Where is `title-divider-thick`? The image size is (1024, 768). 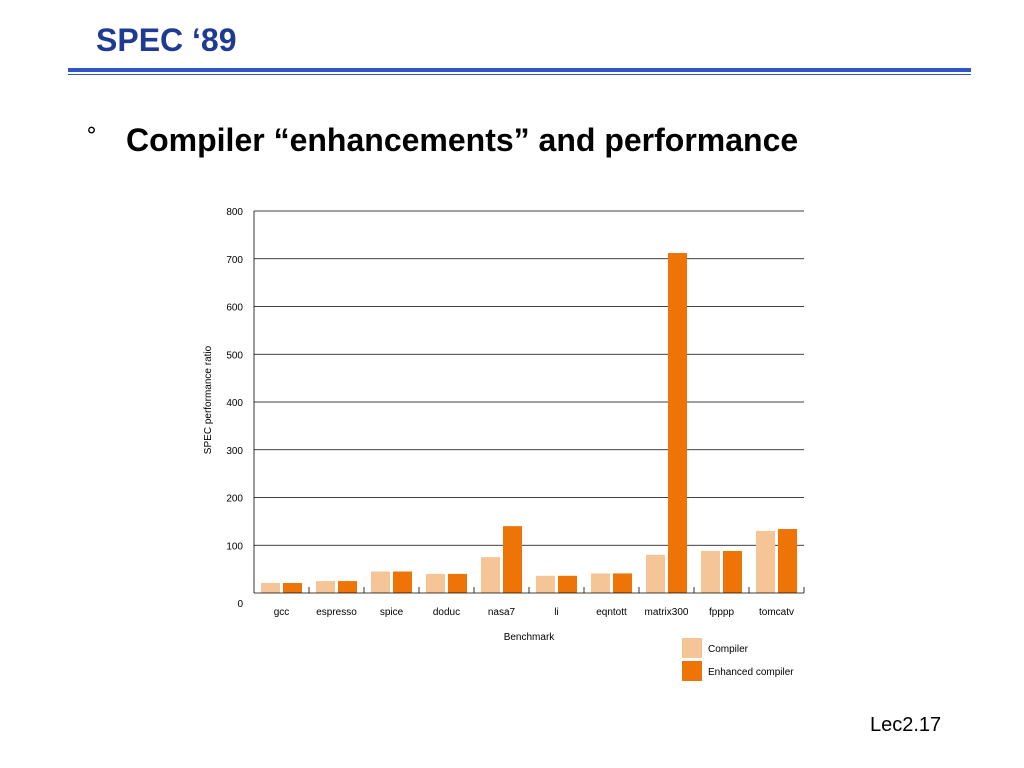
title-divider-thick is located at coordinates (519, 70).